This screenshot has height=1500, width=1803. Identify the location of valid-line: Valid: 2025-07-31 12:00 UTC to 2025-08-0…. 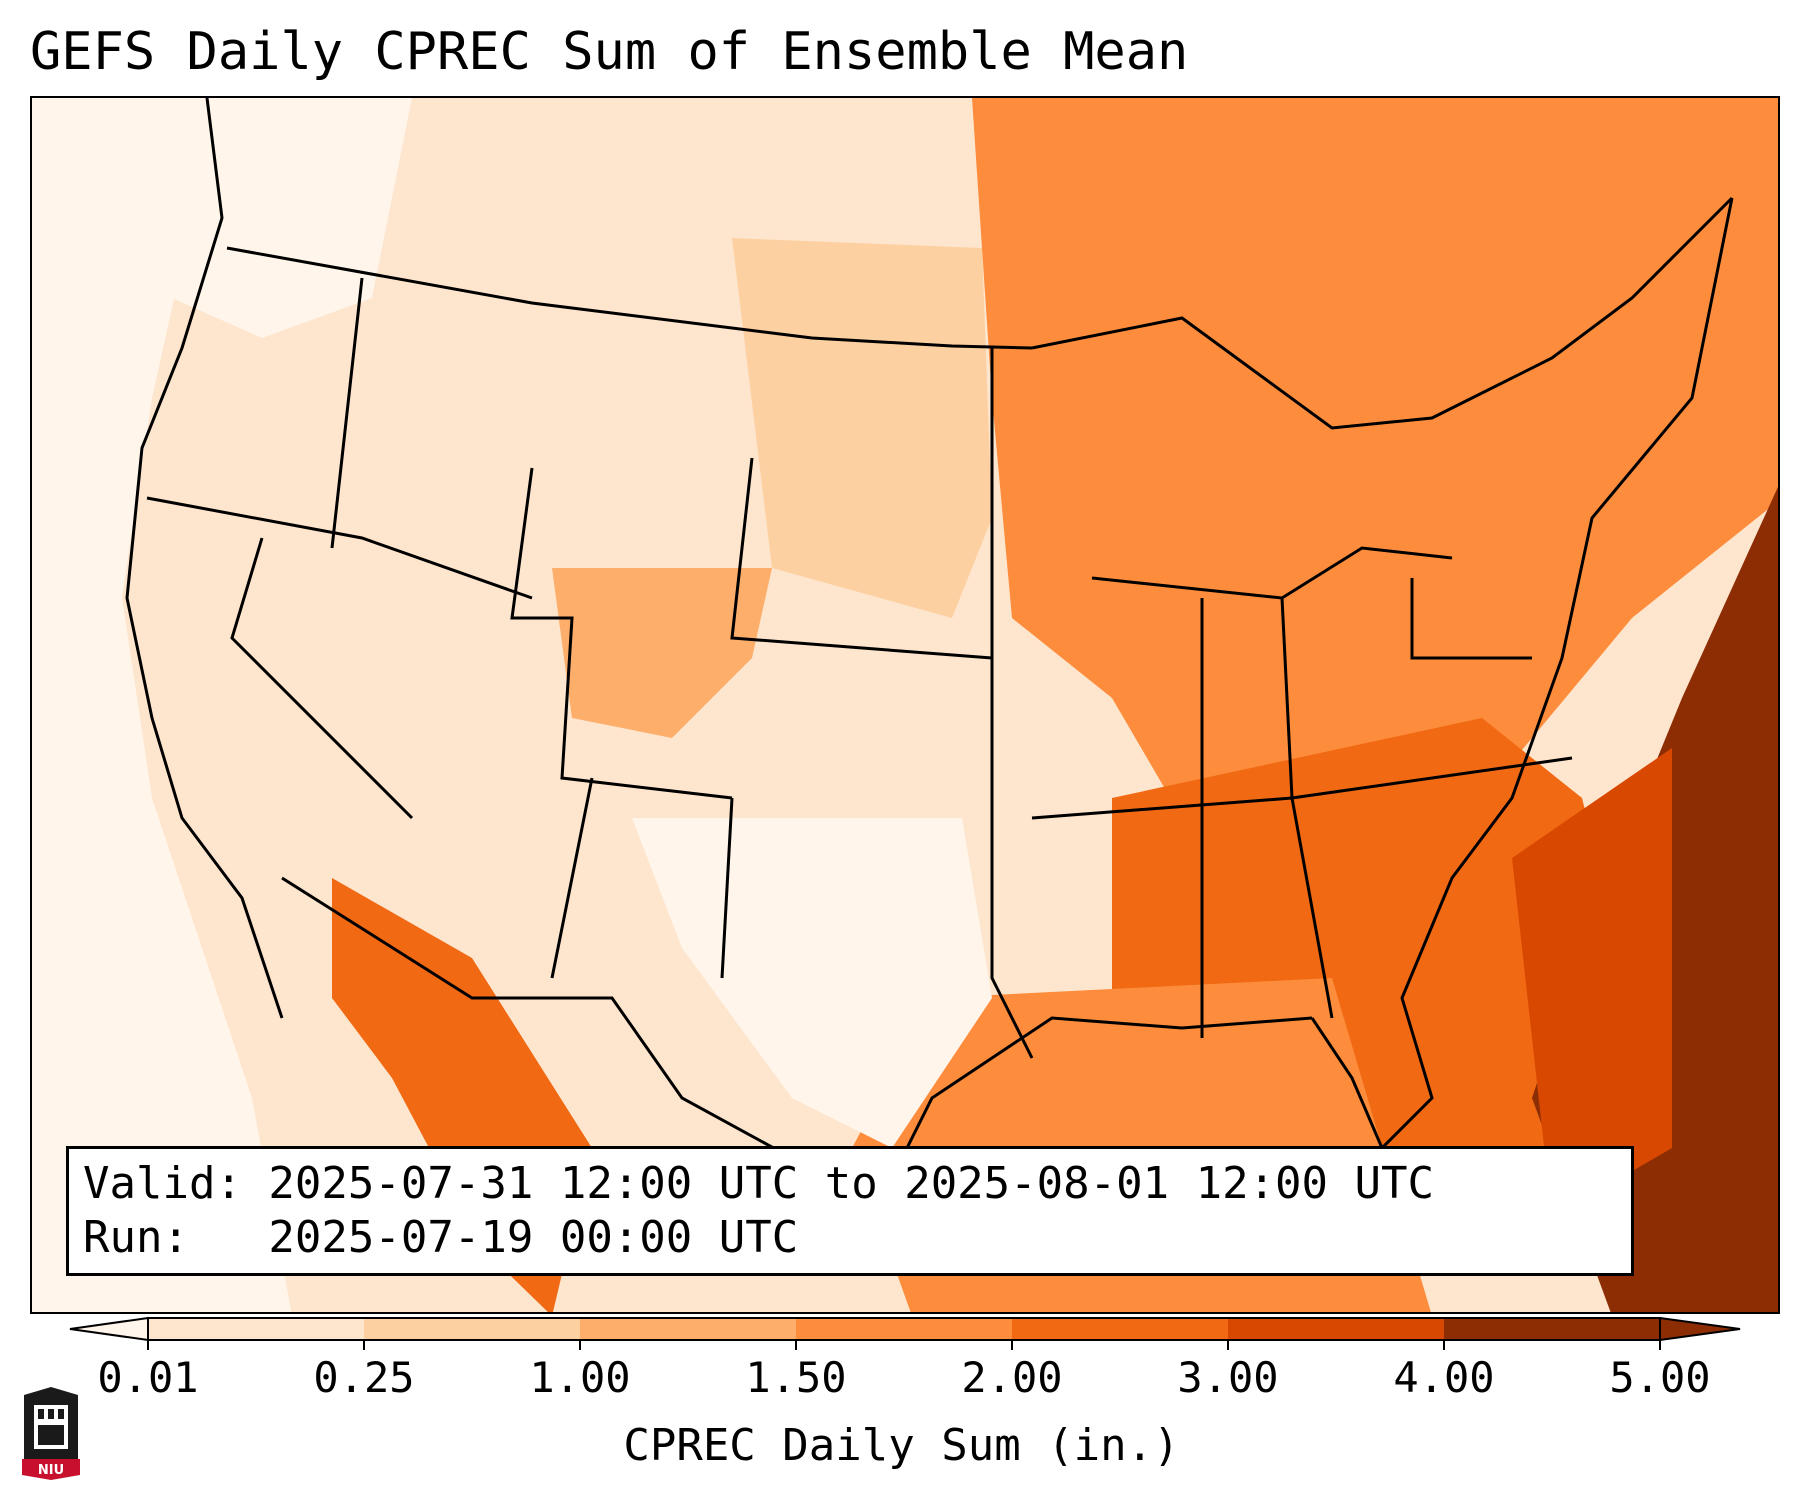
(759, 1183).